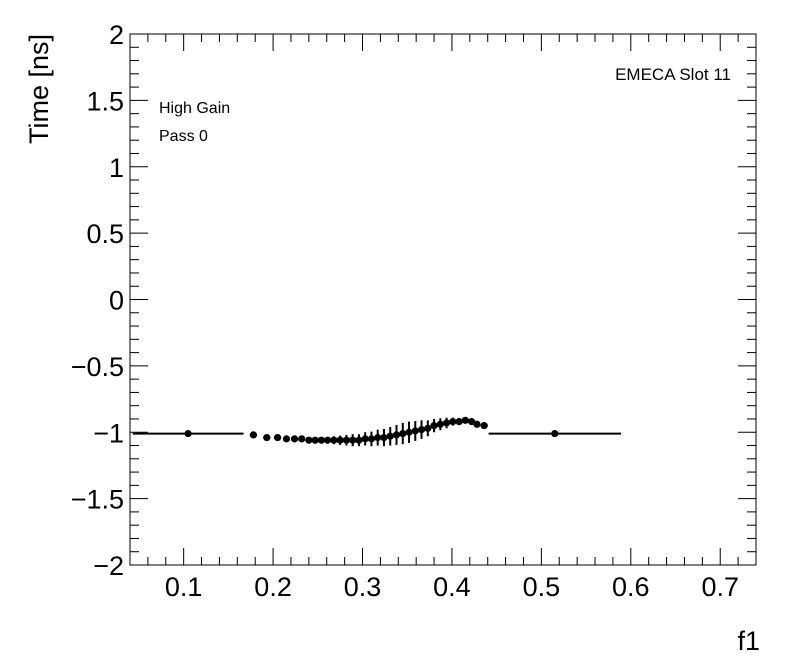  Describe the element at coordinates (452, 587) in the screenshot. I see `x-tick-label: 0.4` at that location.